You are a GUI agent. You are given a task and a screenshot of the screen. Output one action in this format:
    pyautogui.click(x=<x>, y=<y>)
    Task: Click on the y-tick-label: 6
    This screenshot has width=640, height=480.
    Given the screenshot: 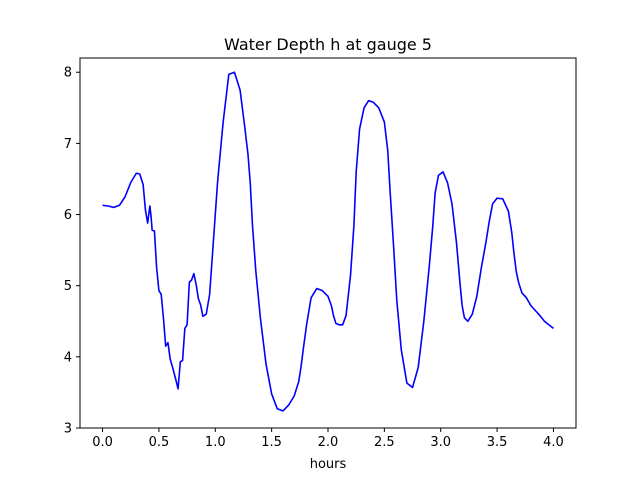 What is the action you would take?
    pyautogui.click(x=68, y=215)
    